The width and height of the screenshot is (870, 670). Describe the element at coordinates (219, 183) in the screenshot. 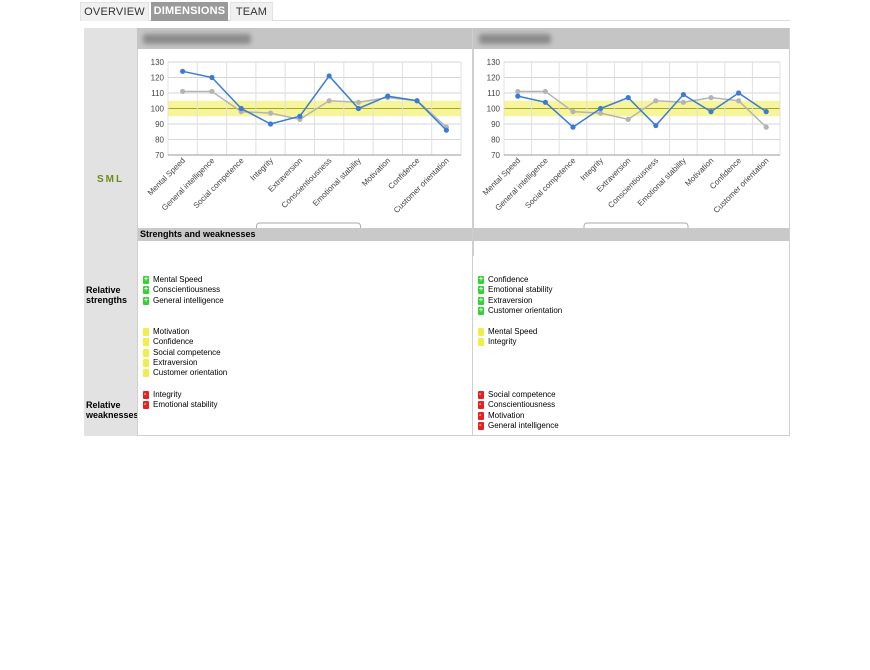

I see `x-tick-label: Social competence` at that location.